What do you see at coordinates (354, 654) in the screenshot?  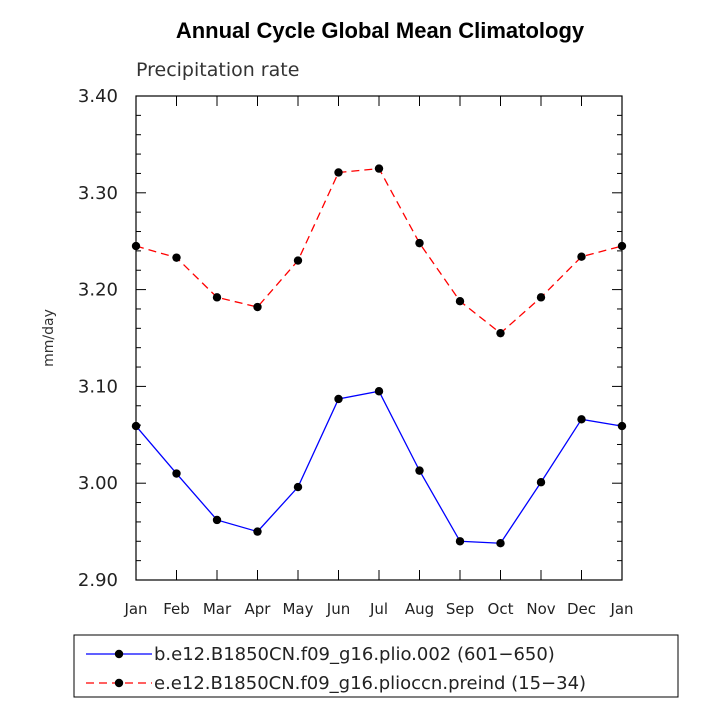 I see `legend-label: b.e12.B1850CN.f09_g16.plio.002 (601−650)` at bounding box center [354, 654].